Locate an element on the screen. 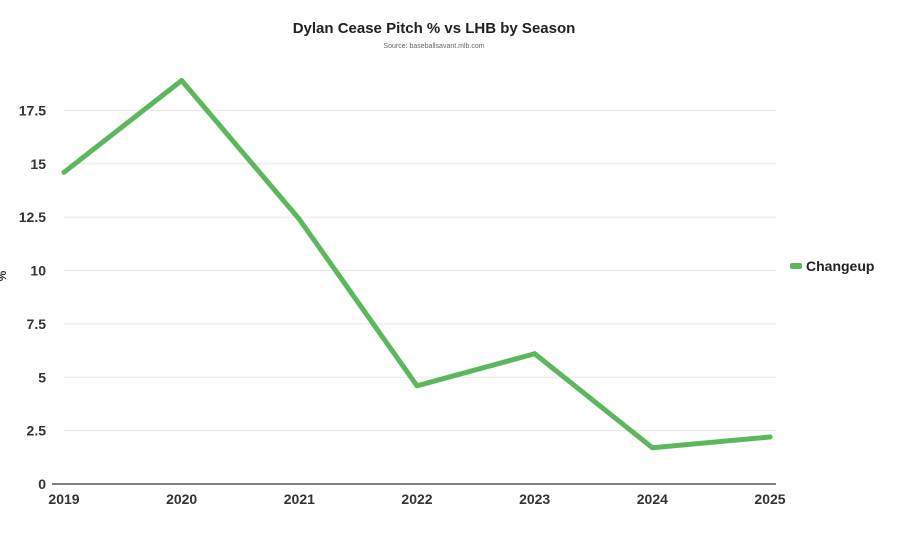 Image resolution: width=906 pixels, height=540 pixels. chart-subtitle: Source: baseballsavant.mlb.com is located at coordinates (433, 46).